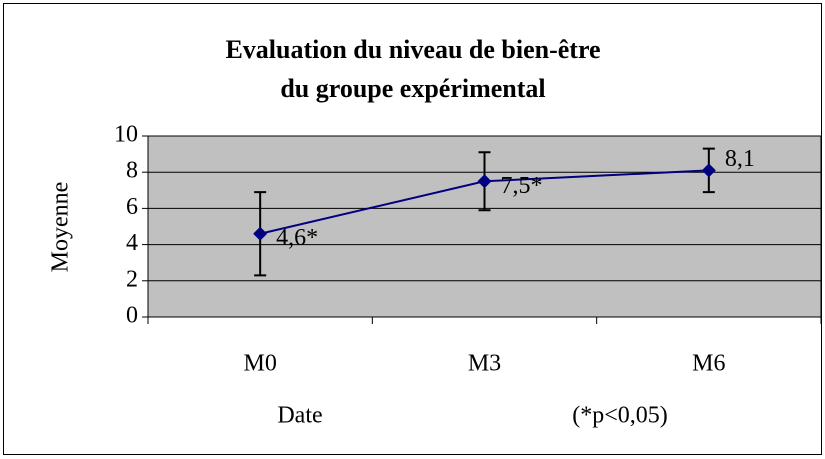 The image size is (825, 459). Describe the element at coordinates (126, 135) in the screenshot. I see `y-tick-label: 10` at that location.